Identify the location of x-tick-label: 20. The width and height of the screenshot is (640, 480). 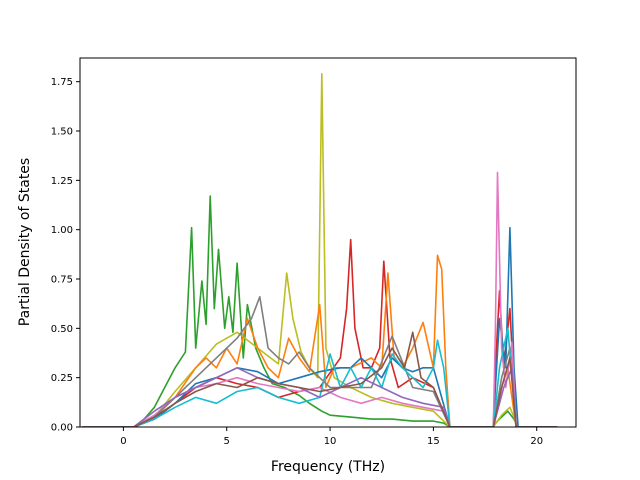
(536, 441).